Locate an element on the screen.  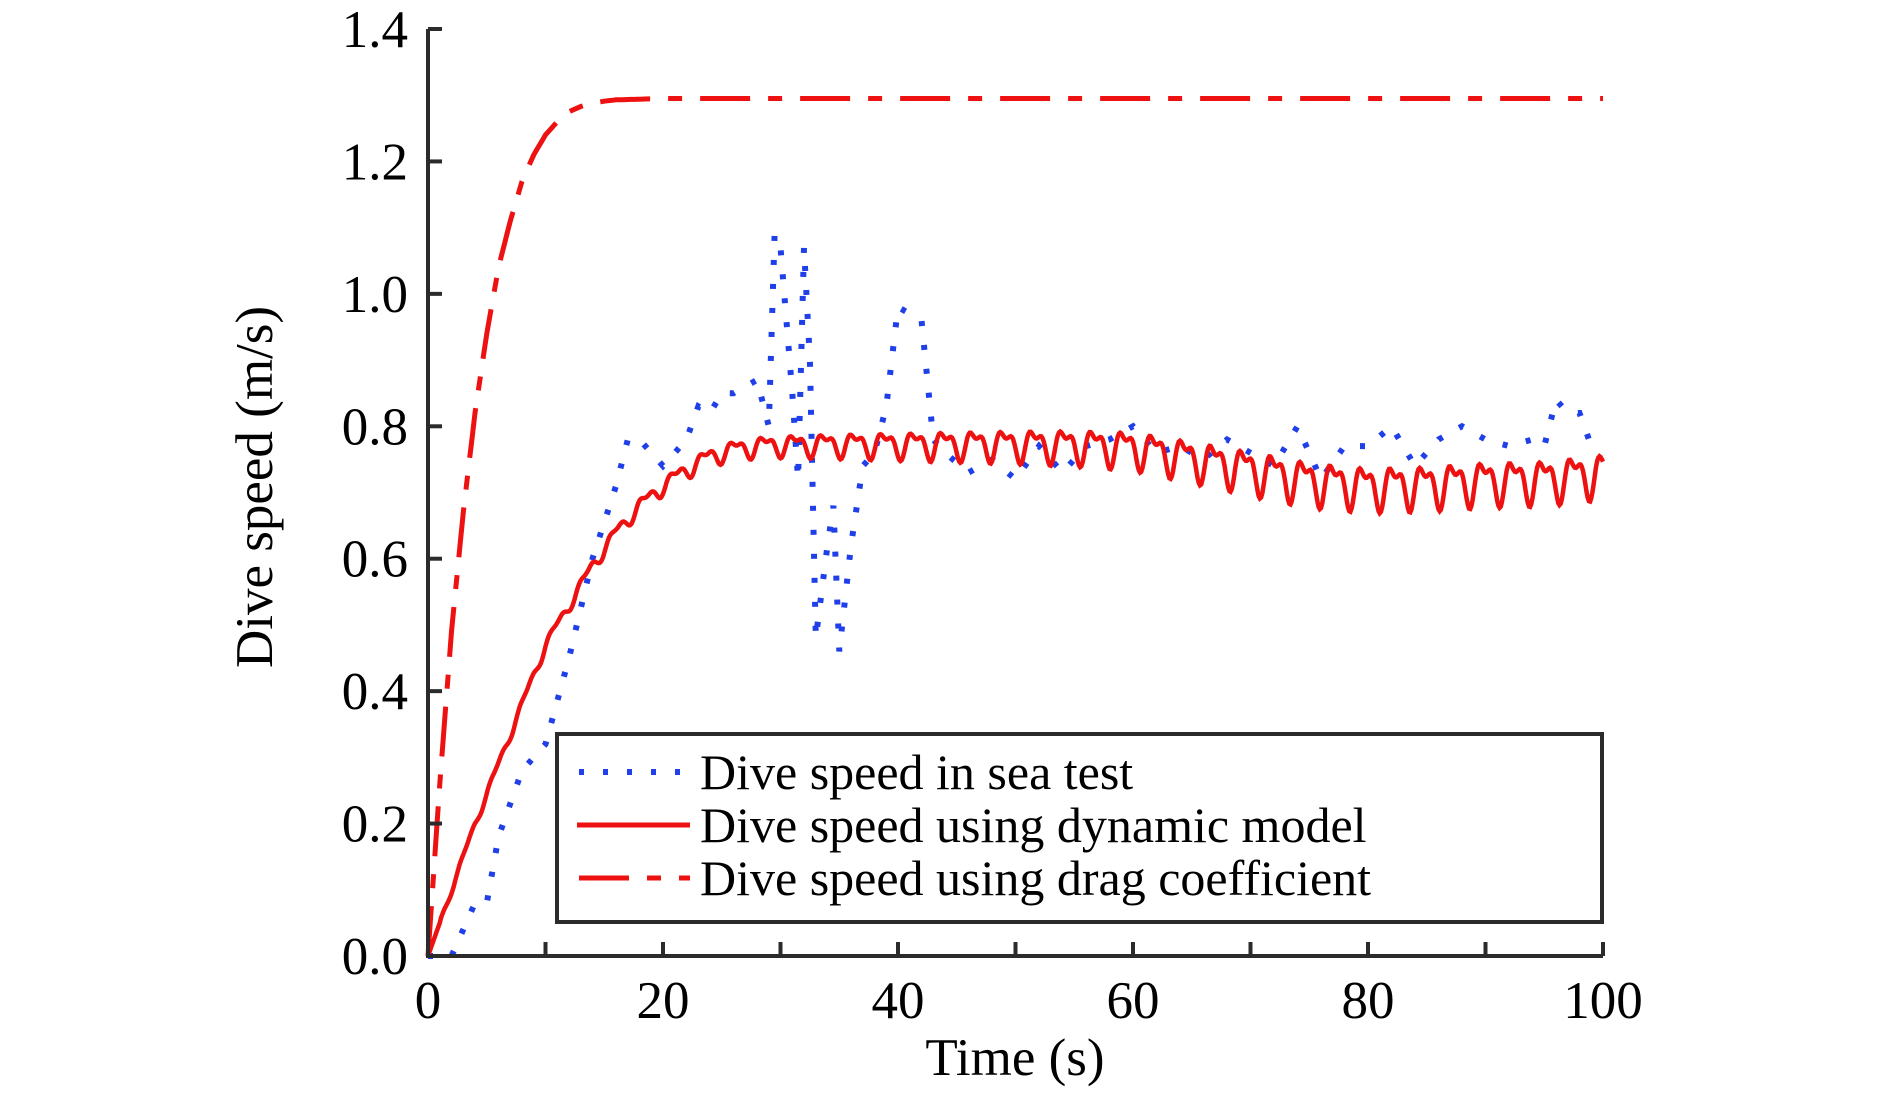
y-tick-label: 0.2 is located at coordinates (375, 825).